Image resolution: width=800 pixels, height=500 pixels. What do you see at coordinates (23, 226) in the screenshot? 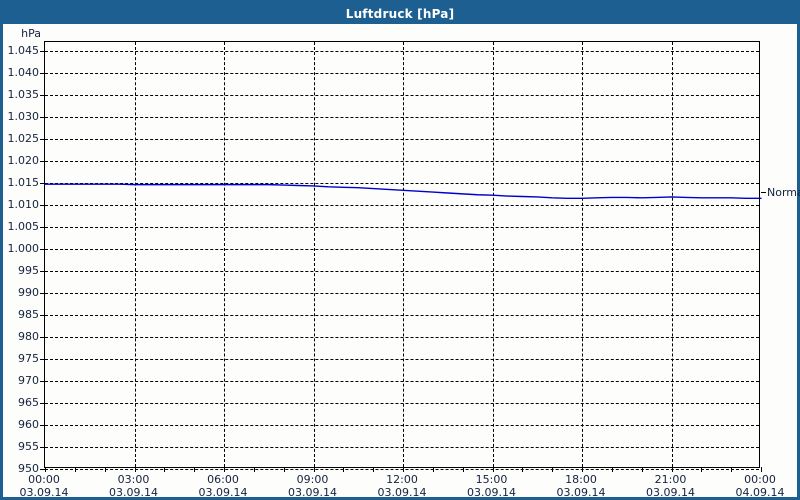
I see `y-axis-tick-label: 1.005` at bounding box center [23, 226].